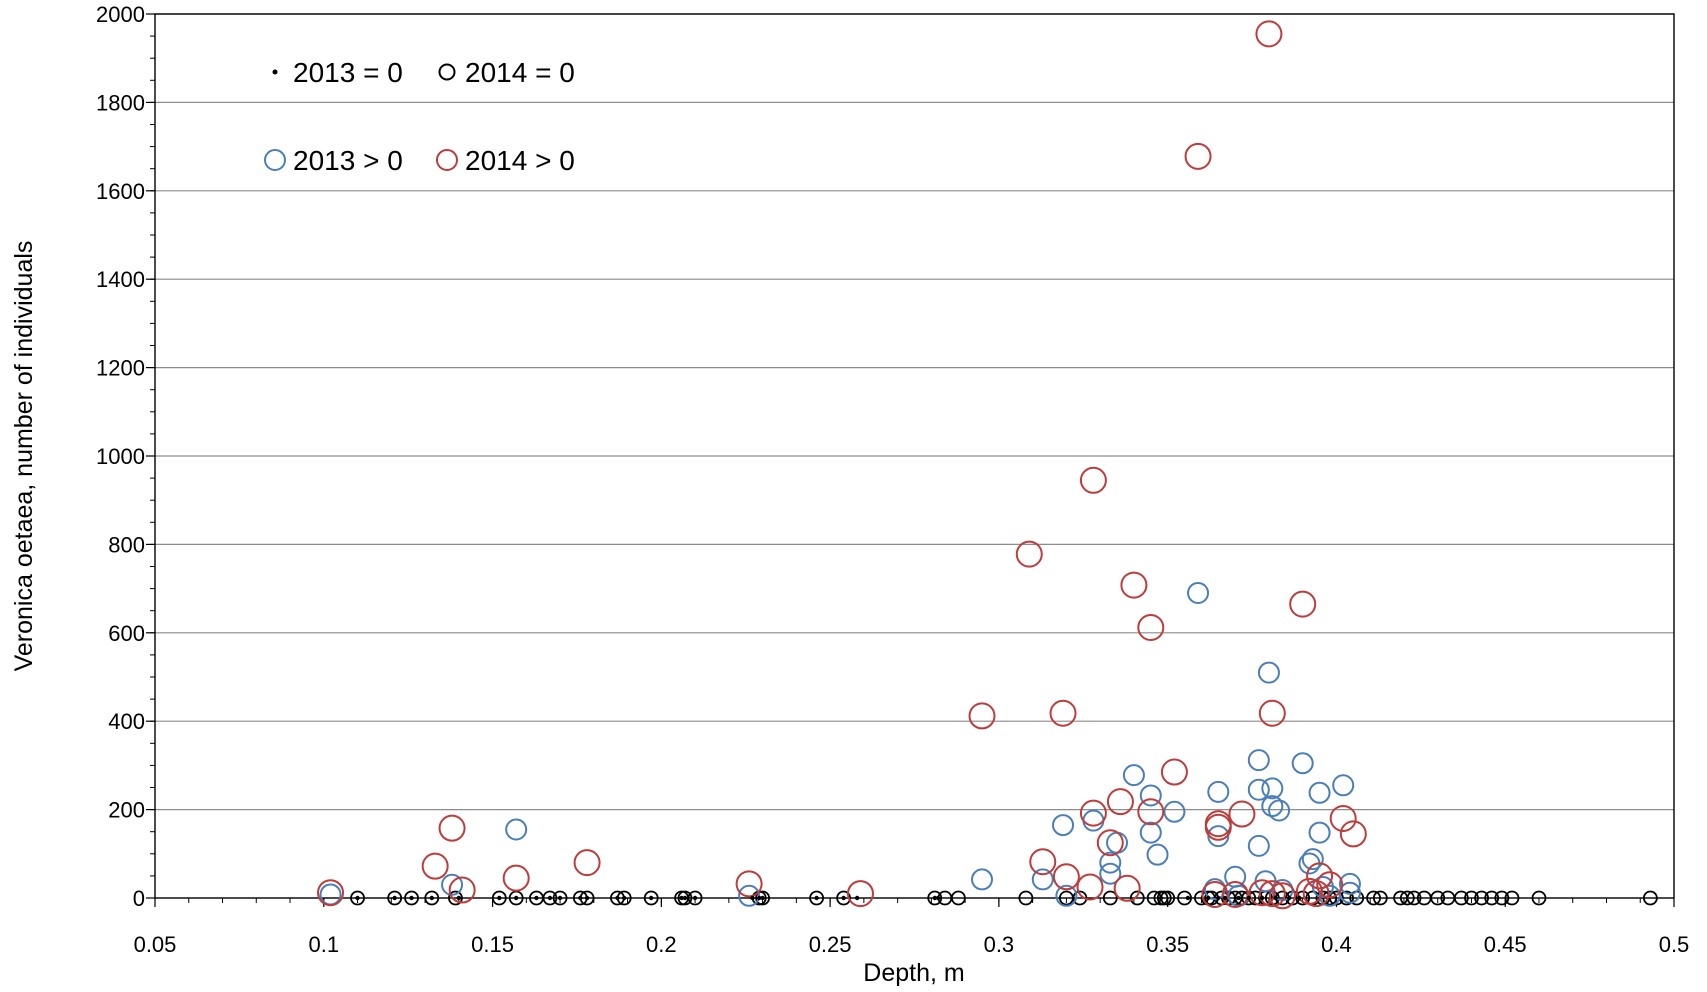  I want to click on legend-marker, so click(275, 72).